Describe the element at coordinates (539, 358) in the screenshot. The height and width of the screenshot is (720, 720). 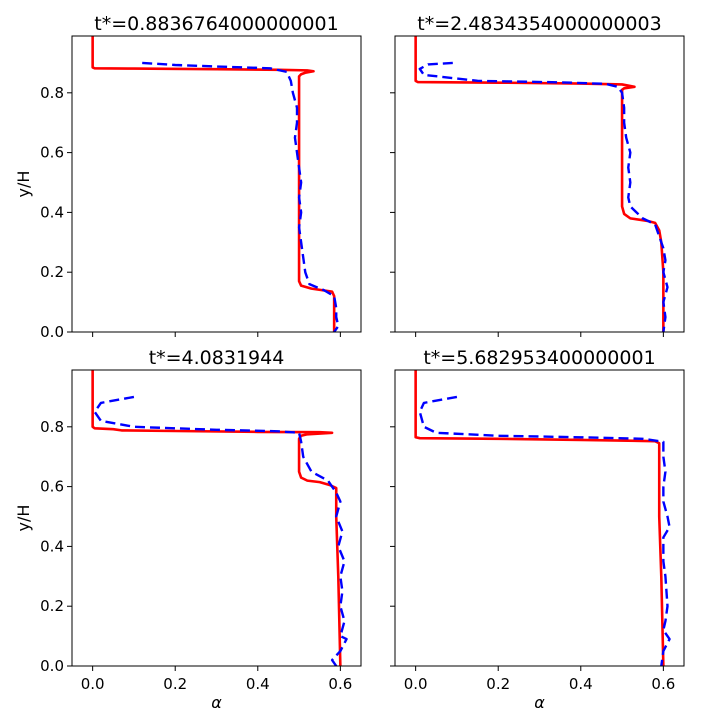
I see `subplot-title: t*=5.682953400000001` at that location.